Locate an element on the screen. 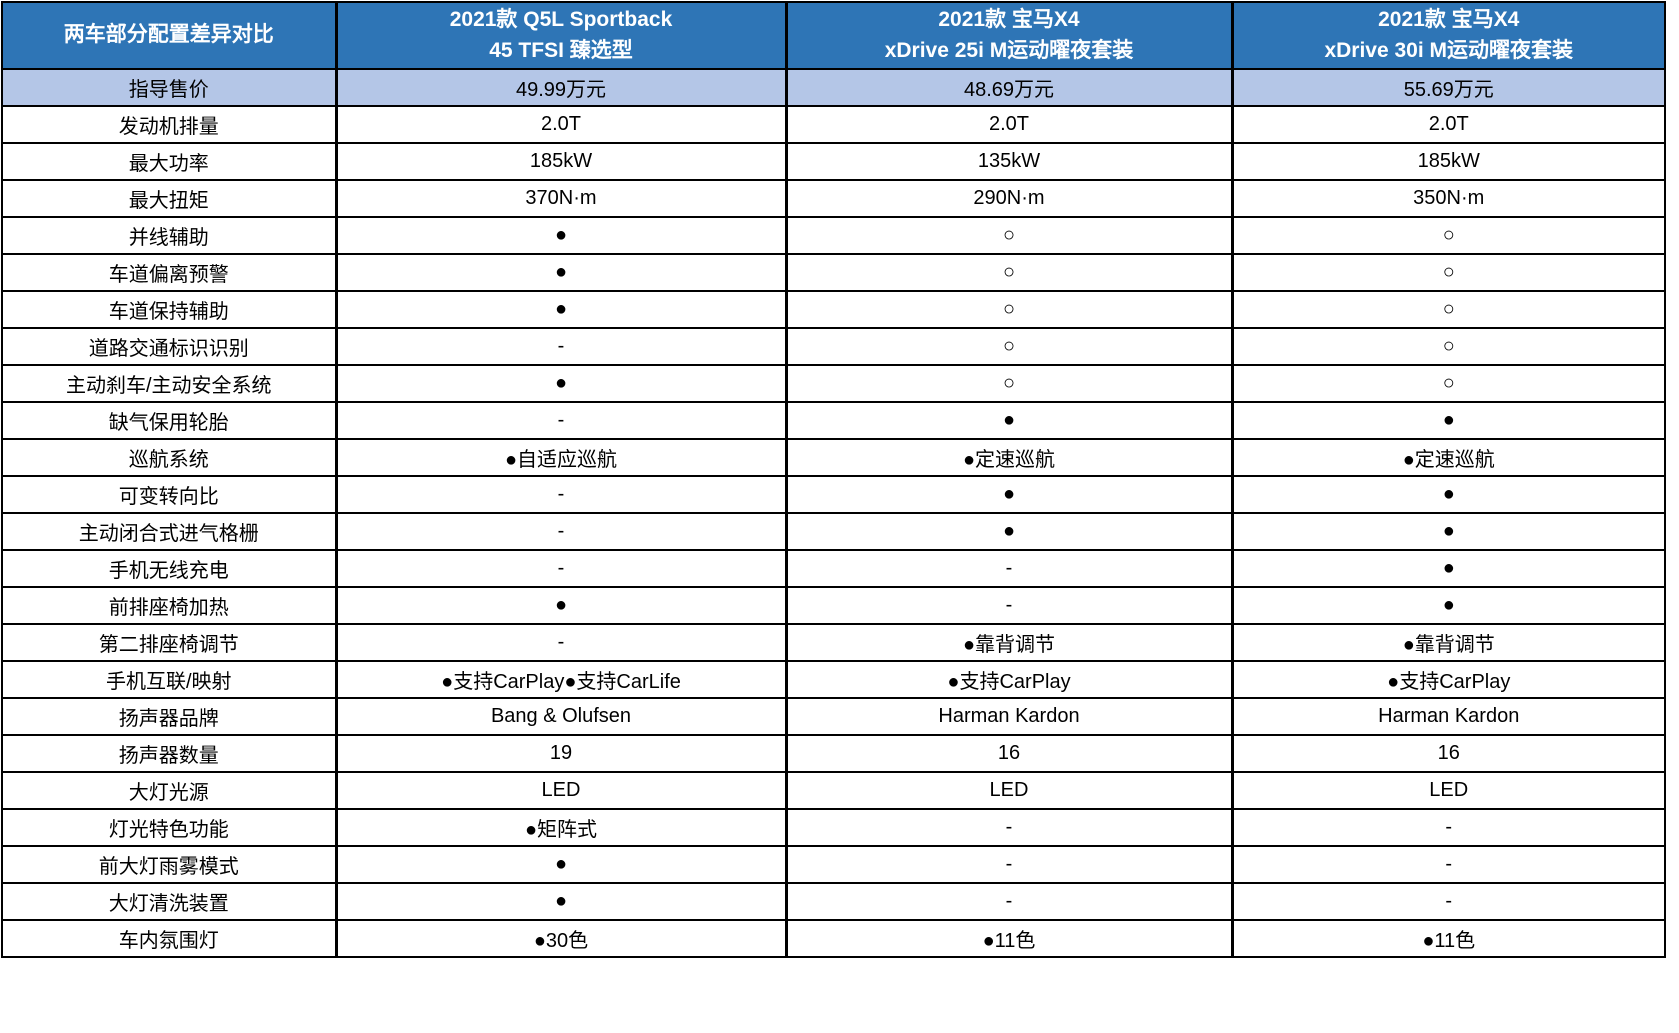 This screenshot has height=1033, width=1679. table-row: 大灯光源 LED LED LED is located at coordinates (833, 790).